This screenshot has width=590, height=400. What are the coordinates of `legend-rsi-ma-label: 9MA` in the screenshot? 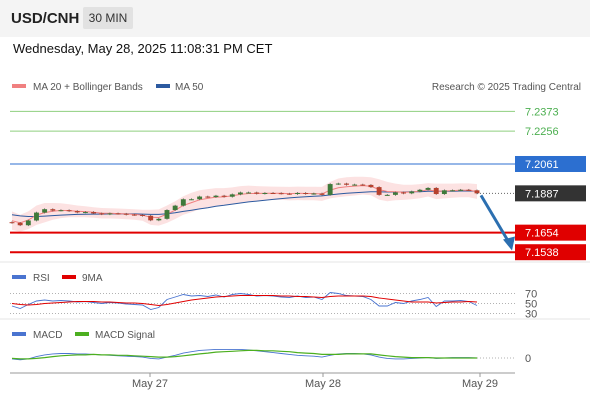 It's located at (92, 278).